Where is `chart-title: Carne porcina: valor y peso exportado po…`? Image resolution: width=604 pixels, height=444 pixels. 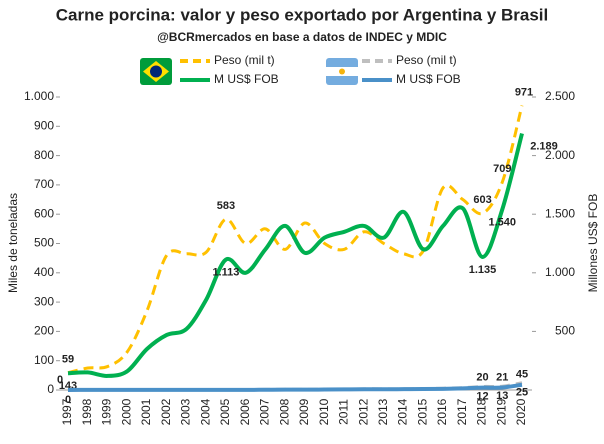 chart-title: Carne porcina: valor y peso exportado po… is located at coordinates (302, 14).